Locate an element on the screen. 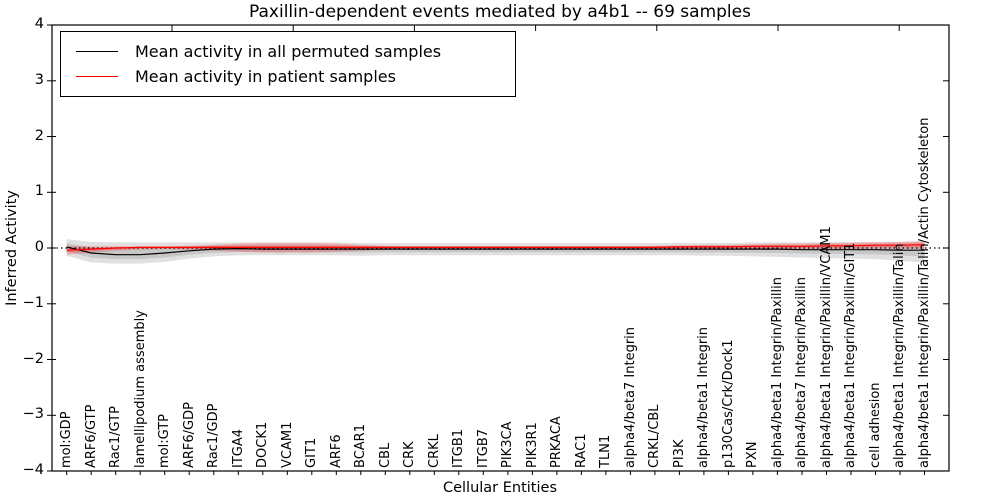 The height and width of the screenshot is (500, 1000). x-tick-label: alpha4/beta1 Integrin/Paxillin is located at coordinates (777, 372).